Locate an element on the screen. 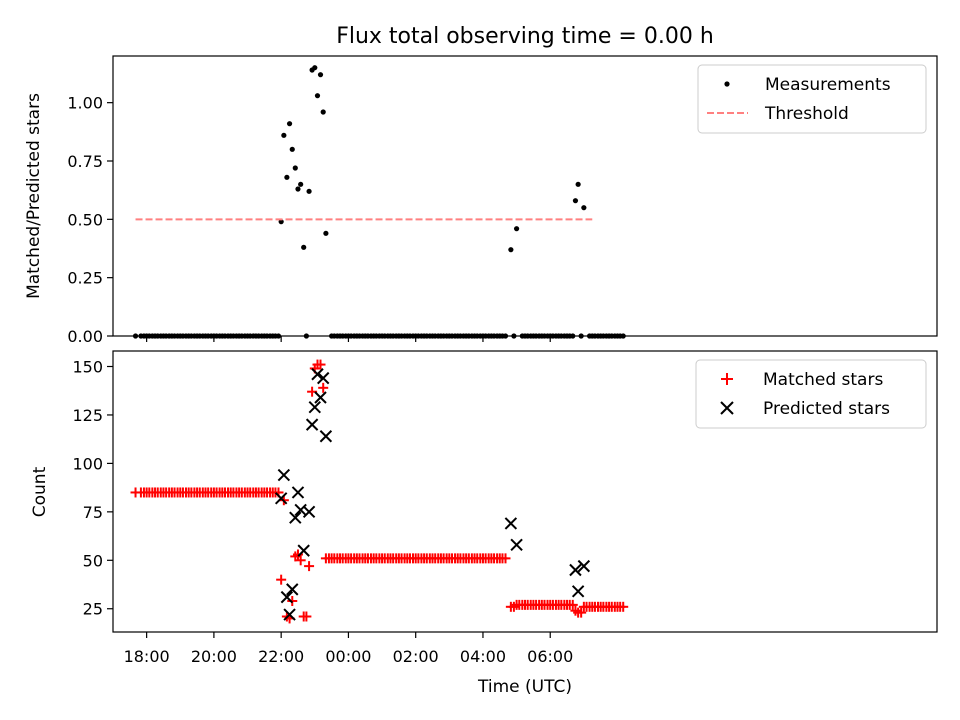  y-tick-label: 0.50 is located at coordinates (85, 219).